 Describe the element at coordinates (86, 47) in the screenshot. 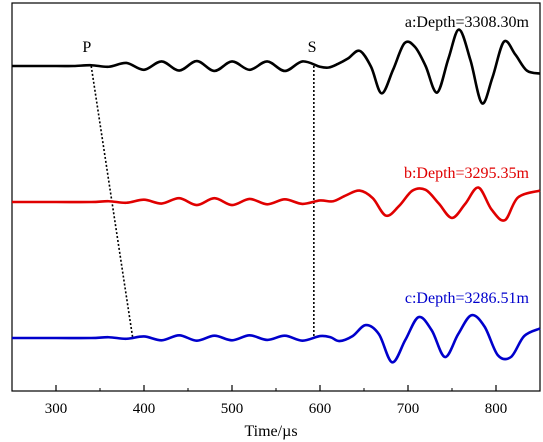

I see `annotation-P: P` at that location.